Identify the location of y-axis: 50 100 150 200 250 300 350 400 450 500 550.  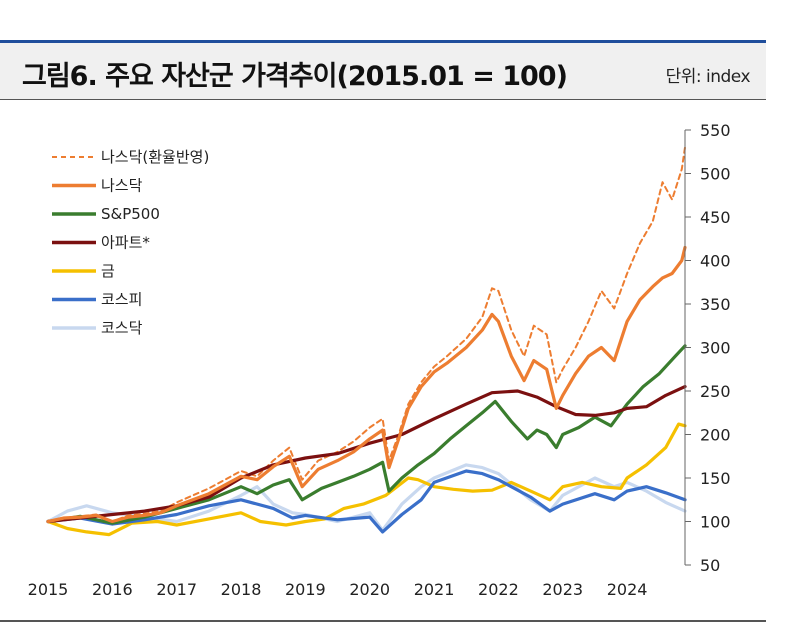
(707, 348).